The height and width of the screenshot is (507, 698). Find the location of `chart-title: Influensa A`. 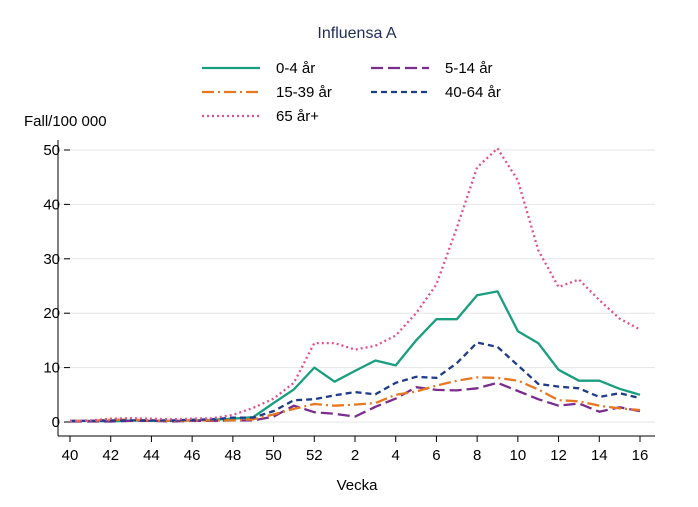

chart-title: Influensa A is located at coordinates (357, 33).